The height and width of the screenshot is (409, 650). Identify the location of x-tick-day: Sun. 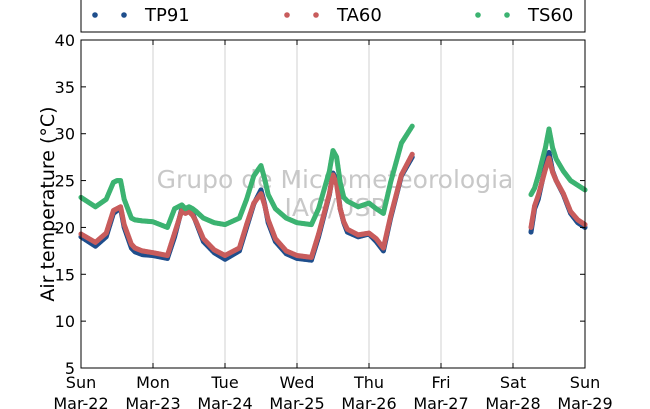
(585, 382).